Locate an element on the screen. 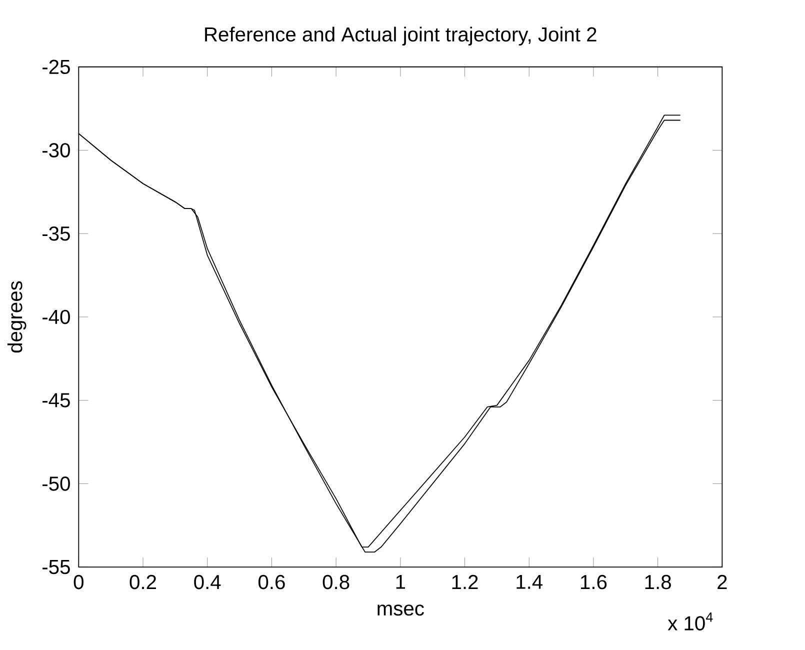 Image resolution: width=805 pixels, height=650 pixels. y-tick-label: -55 is located at coordinates (56, 567).